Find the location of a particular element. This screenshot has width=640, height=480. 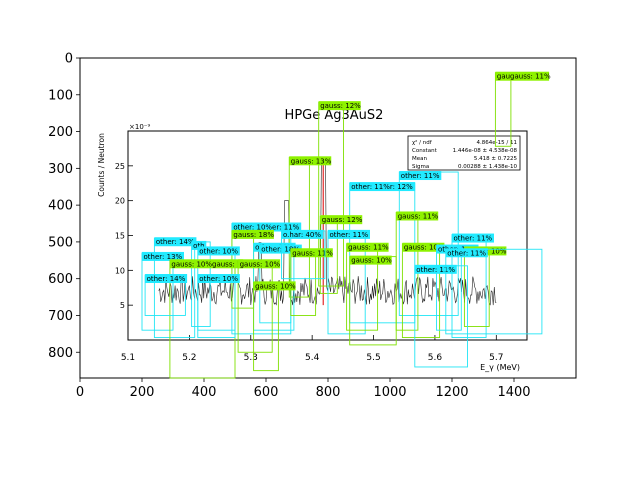

detection-label: o.har: 40% is located at coordinates (302, 235).